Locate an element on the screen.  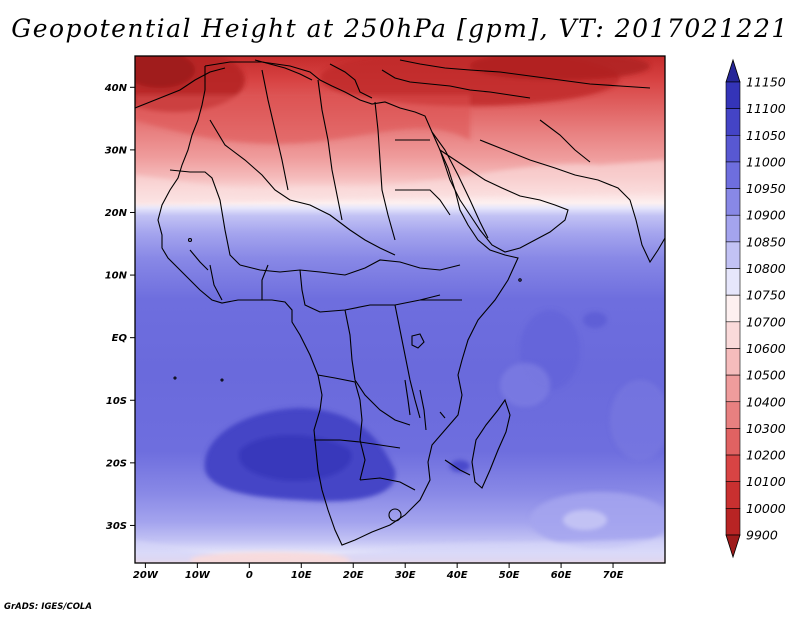
lon-tick-label: 10E is located at coordinates (301, 575).